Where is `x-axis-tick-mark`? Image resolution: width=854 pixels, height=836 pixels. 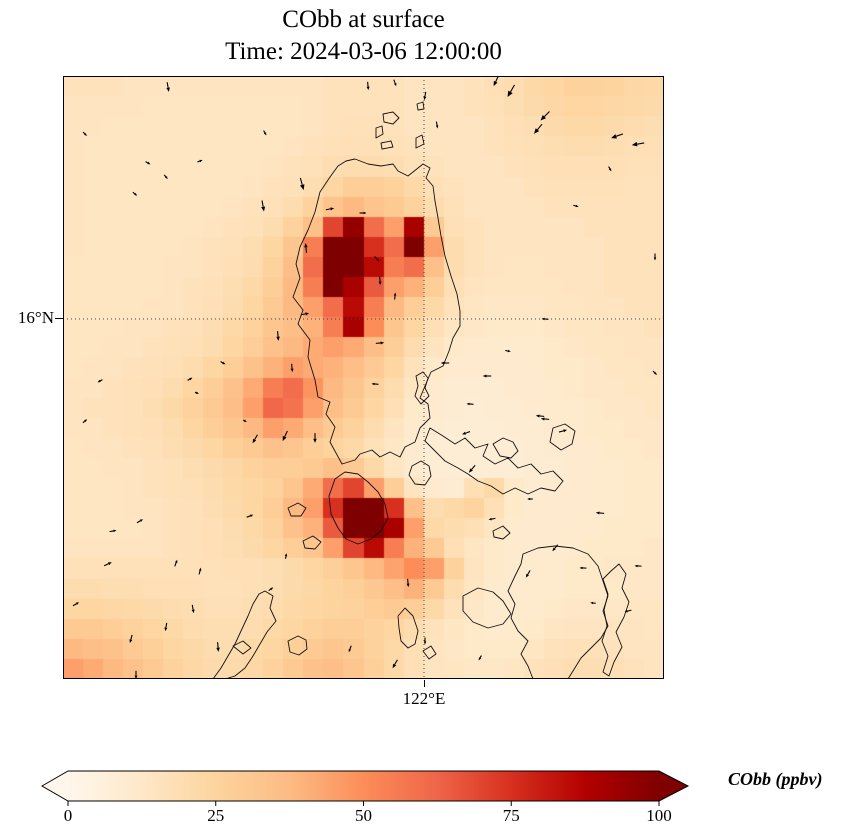
x-axis-tick-mark is located at coordinates (424, 683).